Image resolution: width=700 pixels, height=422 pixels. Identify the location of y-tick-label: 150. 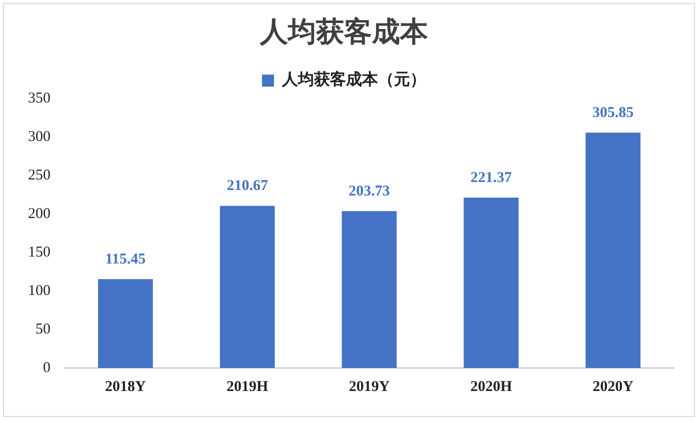
(39, 252).